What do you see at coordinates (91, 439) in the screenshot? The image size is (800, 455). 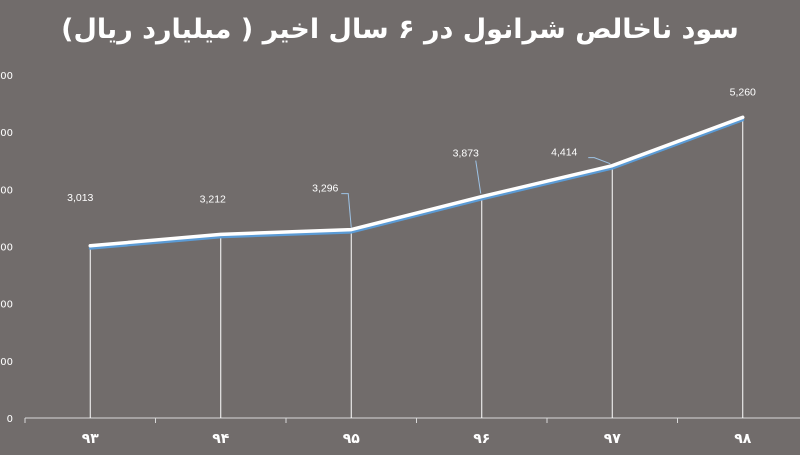 I see `x-category-label: ۹۳` at bounding box center [91, 439].